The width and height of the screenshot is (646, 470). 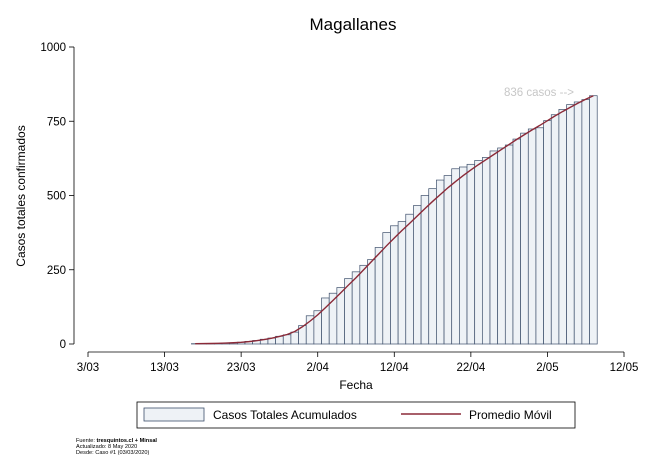 I want to click on x-tick-label: 3/03, so click(x=88, y=368).